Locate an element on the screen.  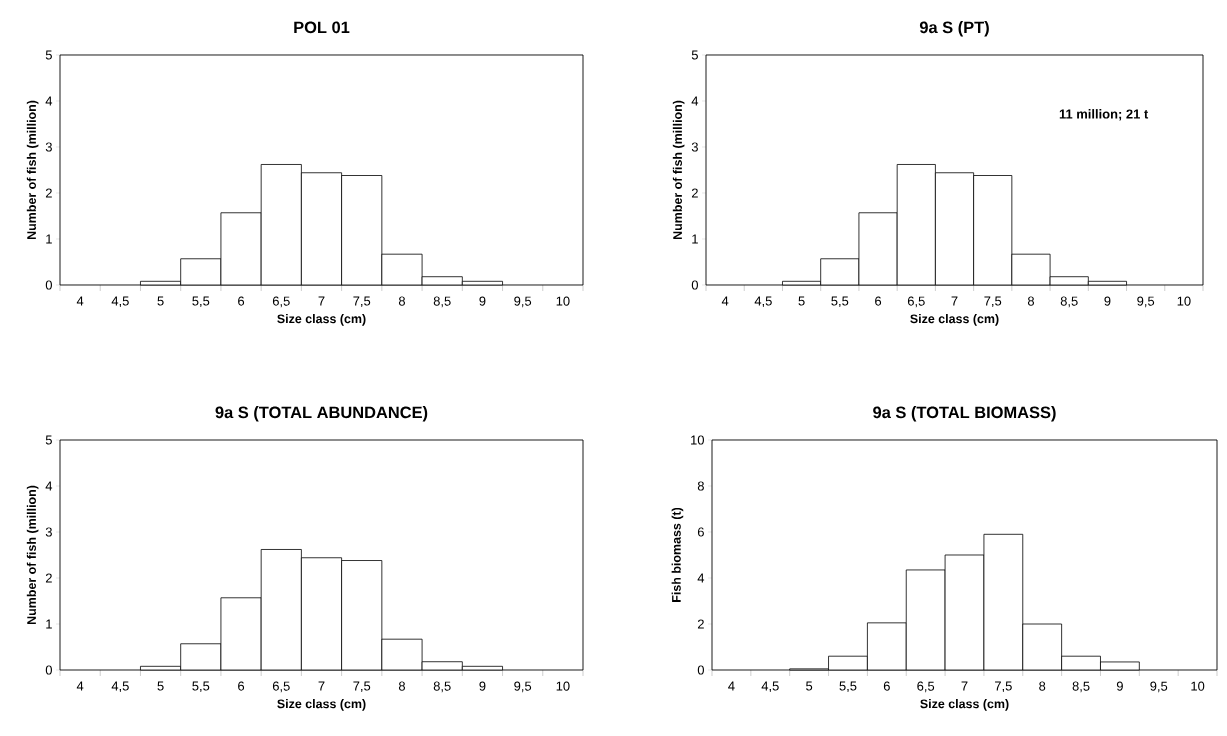
y-tick-label: 8 is located at coordinates (700, 486).